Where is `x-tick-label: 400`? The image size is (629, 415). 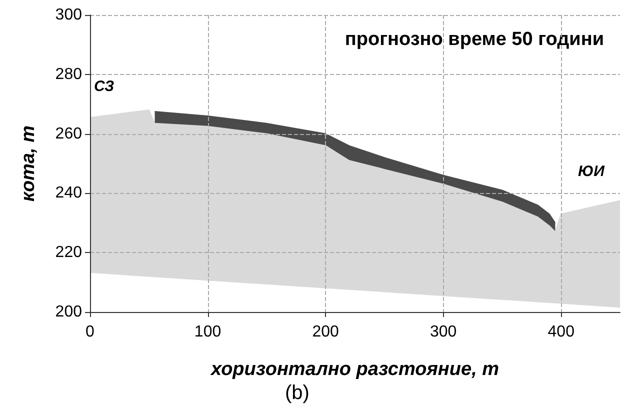 x-tick-label: 400 is located at coordinates (561, 332).